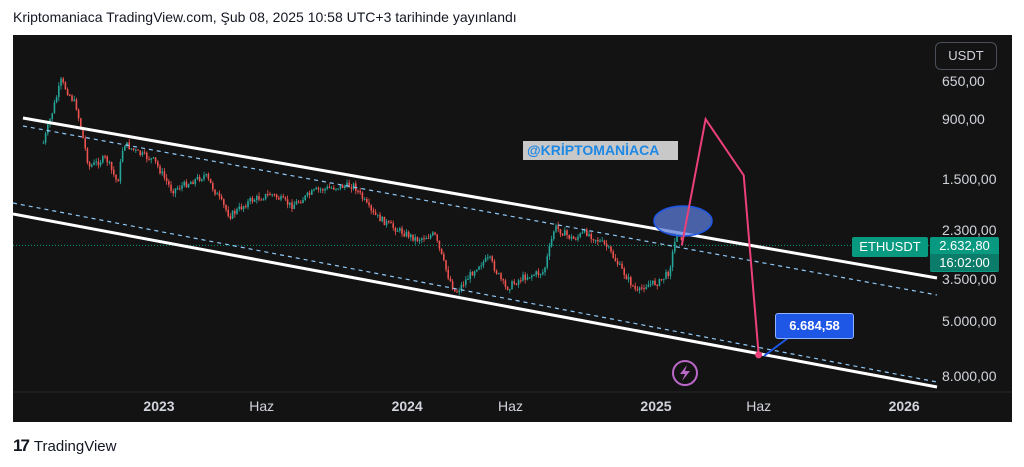  Describe the element at coordinates (814, 326) in the screenshot. I see `target-price-callout: 6.684,58` at that location.